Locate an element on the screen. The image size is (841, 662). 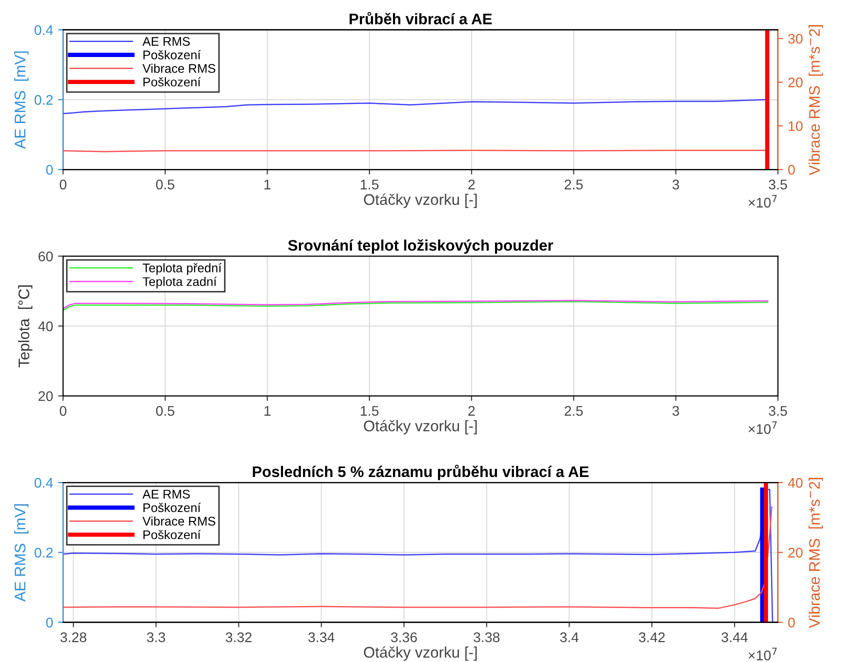
y2-tick-label: 30 is located at coordinates (795, 39).